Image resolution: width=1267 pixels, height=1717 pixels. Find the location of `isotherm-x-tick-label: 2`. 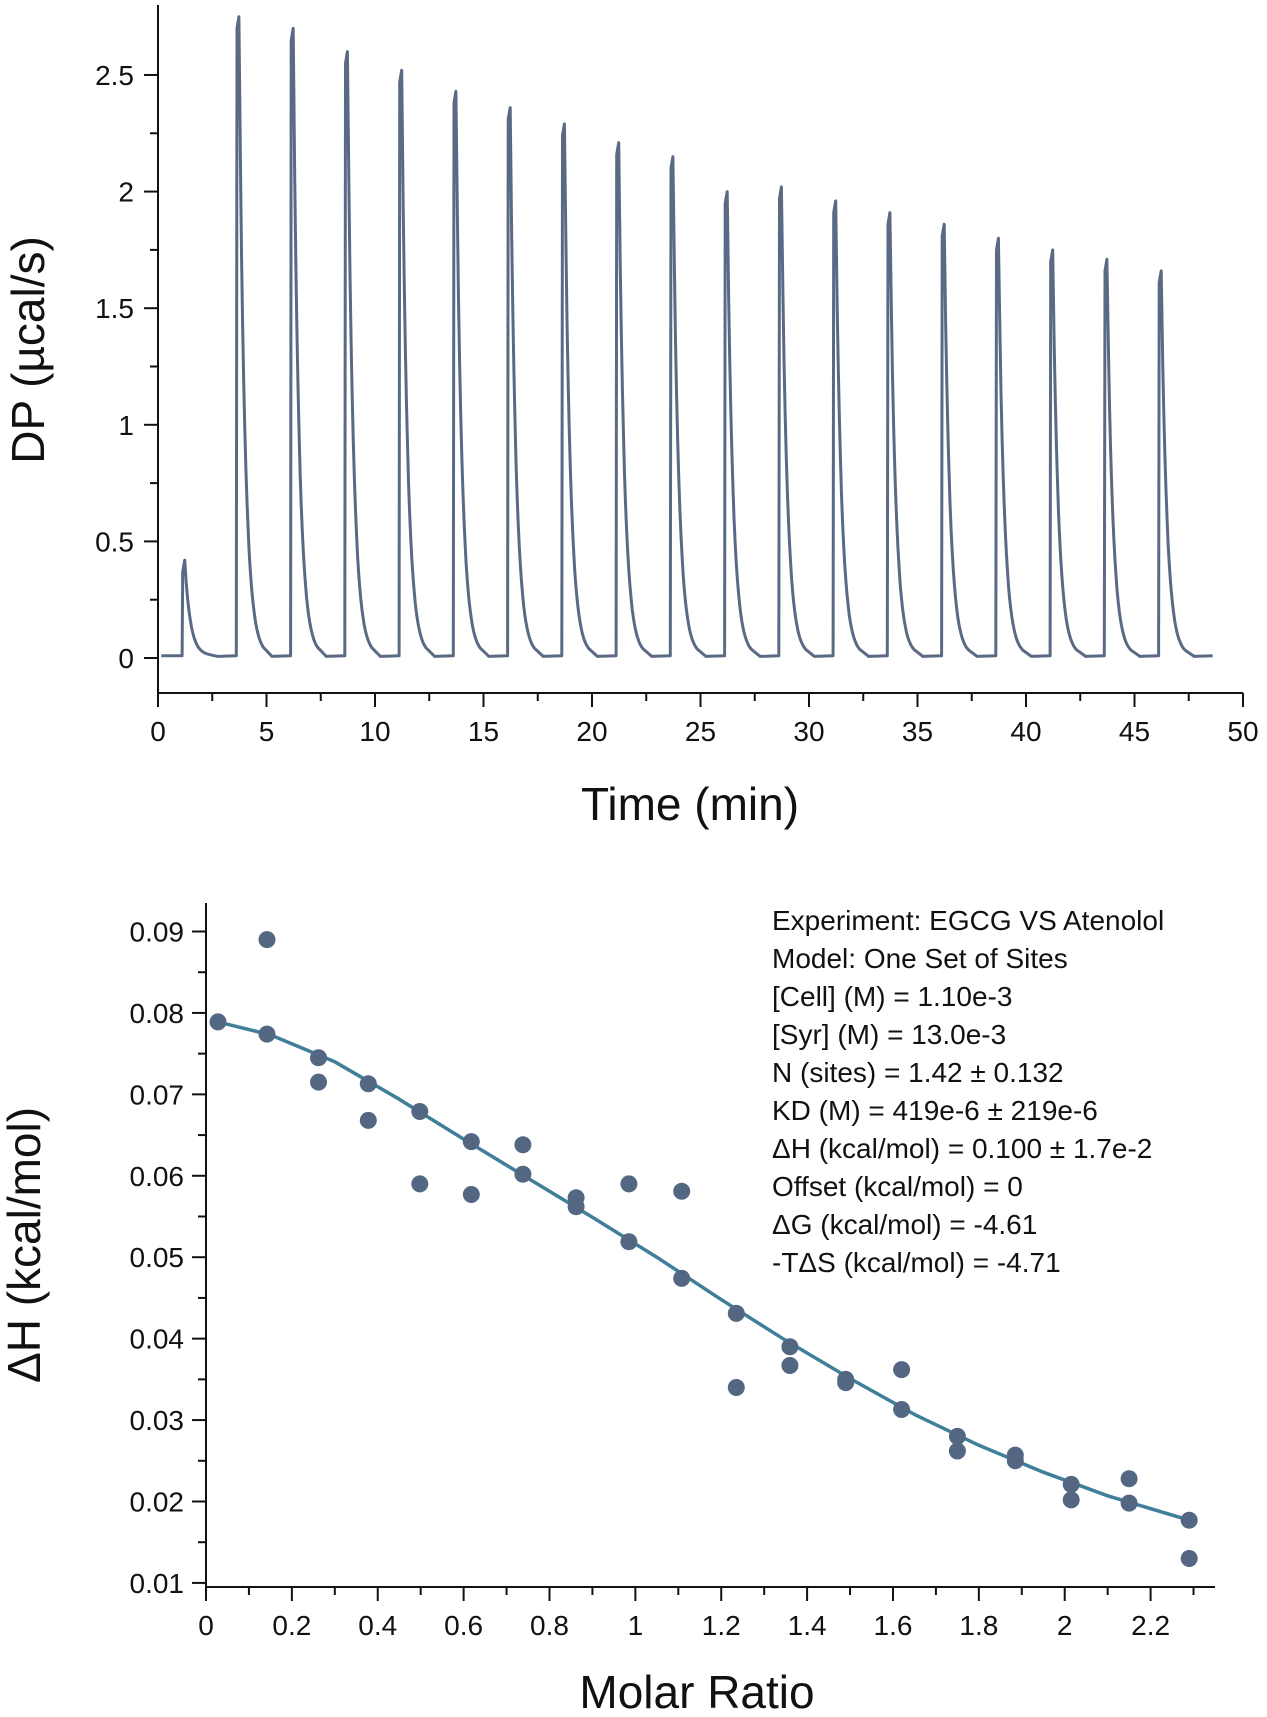

isotherm-x-tick-label: 2 is located at coordinates (1065, 1625).